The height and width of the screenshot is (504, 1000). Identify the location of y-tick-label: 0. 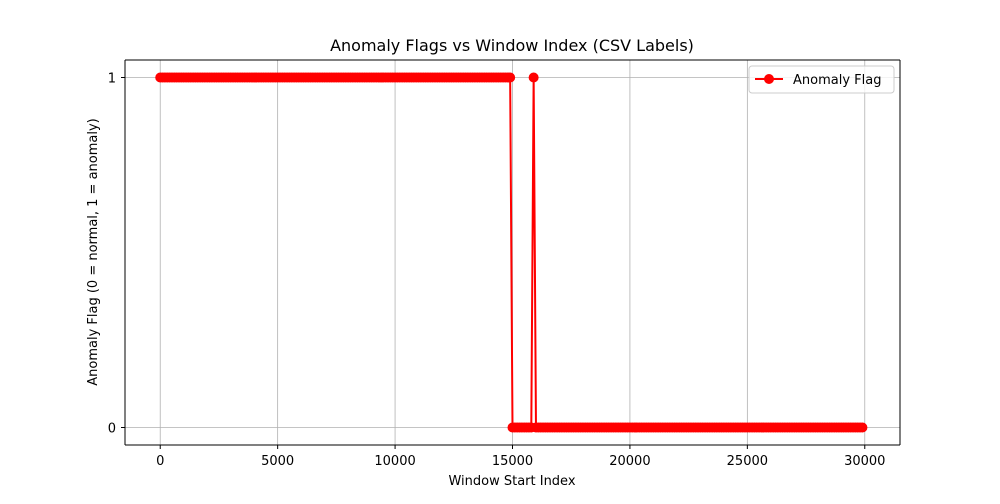
(112, 429).